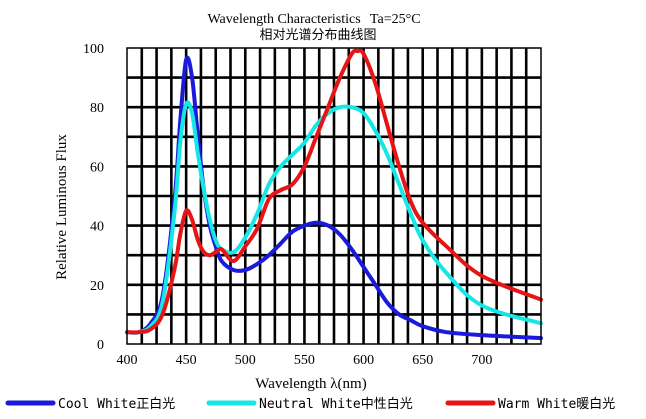  What do you see at coordinates (481, 360) in the screenshot?
I see `x-tick-label: 700` at bounding box center [481, 360].